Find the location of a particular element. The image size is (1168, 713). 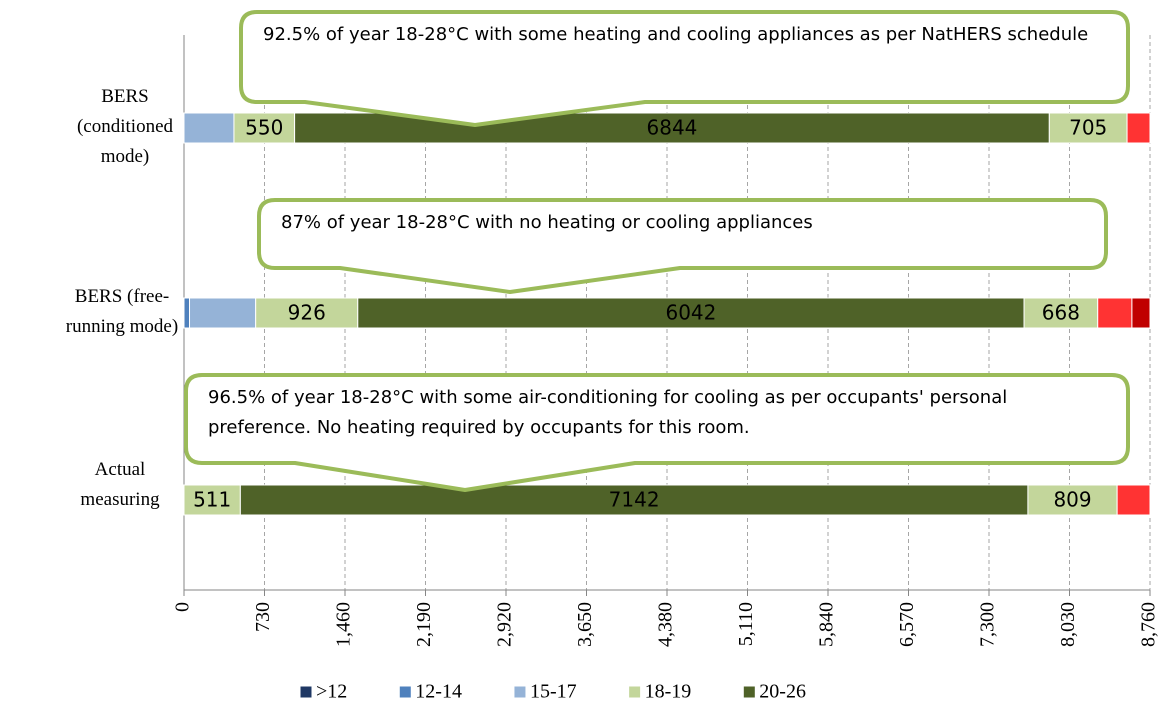

category-label: BERS (conditioned mode) is located at coordinates (125, 126).